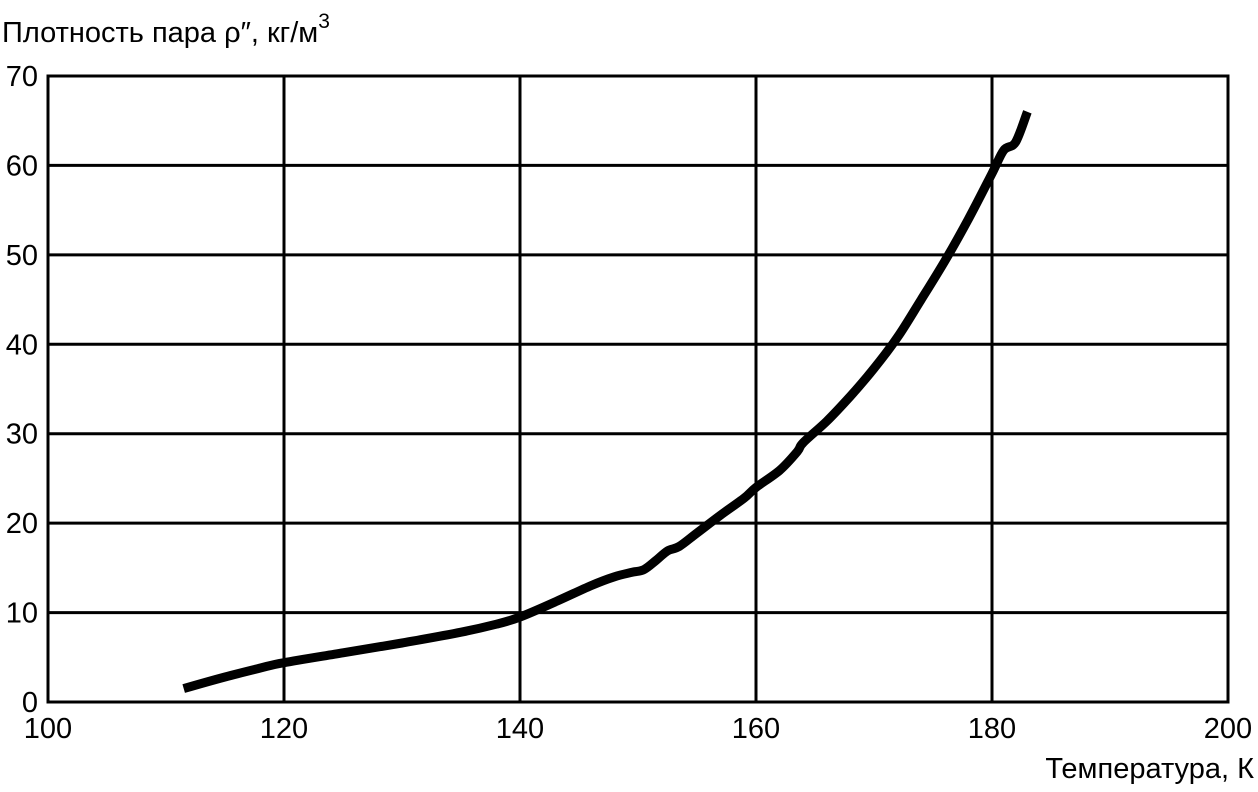 The width and height of the screenshot is (1258, 792). I want to click on x-axis-label: Температура, К, so click(1149, 769).